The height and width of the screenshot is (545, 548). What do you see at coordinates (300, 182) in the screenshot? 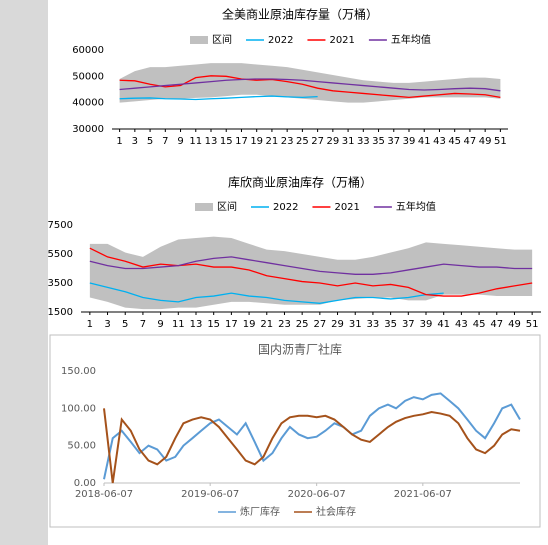
I see `chart-title: 库欣商业原油库存（万桶）` at bounding box center [300, 182].